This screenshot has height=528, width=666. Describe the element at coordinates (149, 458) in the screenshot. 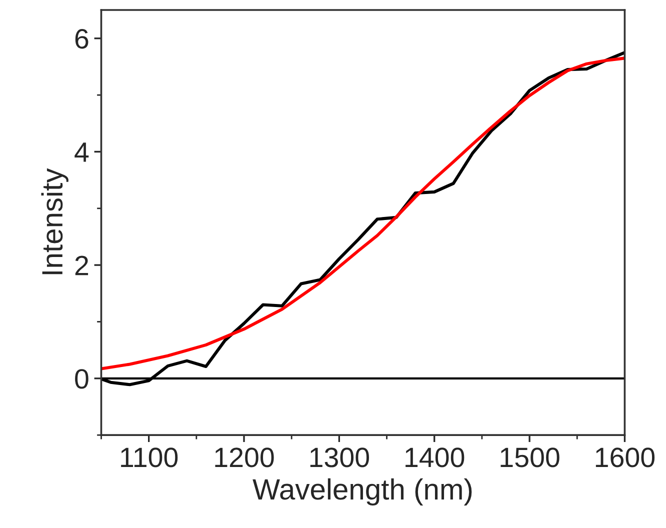

I see `x-tick-label: 1100` at that location.